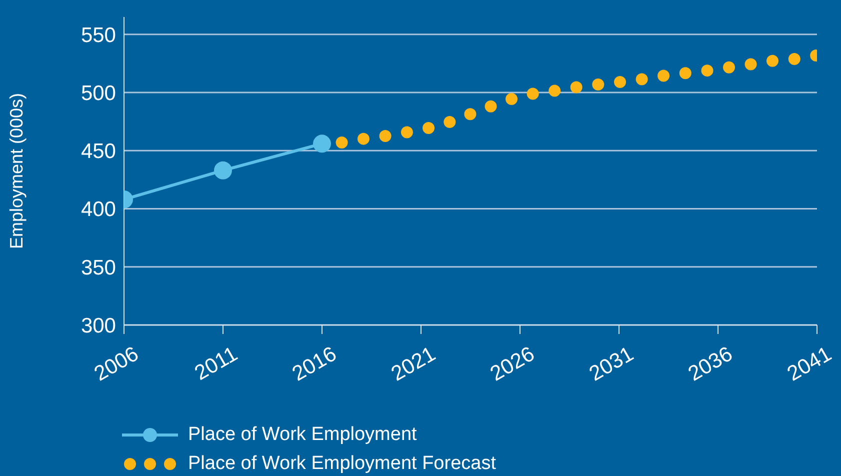 The height and width of the screenshot is (476, 841). What do you see at coordinates (98, 93) in the screenshot?
I see `y-tick-label: 500` at bounding box center [98, 93].